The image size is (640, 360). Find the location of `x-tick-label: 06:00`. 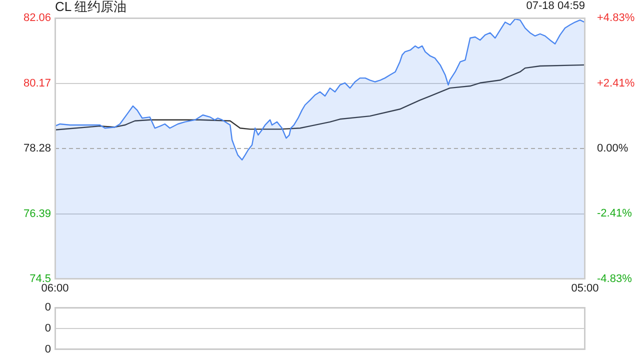

x-tick-label: 06:00 is located at coordinates (55, 288).